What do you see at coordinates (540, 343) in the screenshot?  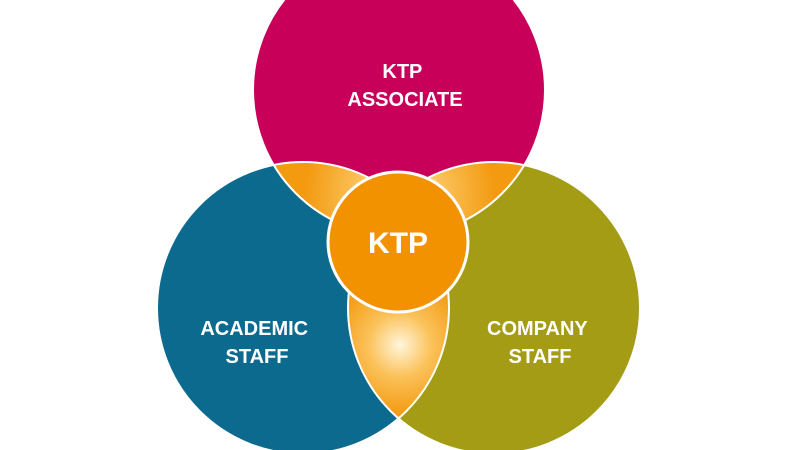 I see `company-staff-label: COMPANY STAFF` at bounding box center [540, 343].